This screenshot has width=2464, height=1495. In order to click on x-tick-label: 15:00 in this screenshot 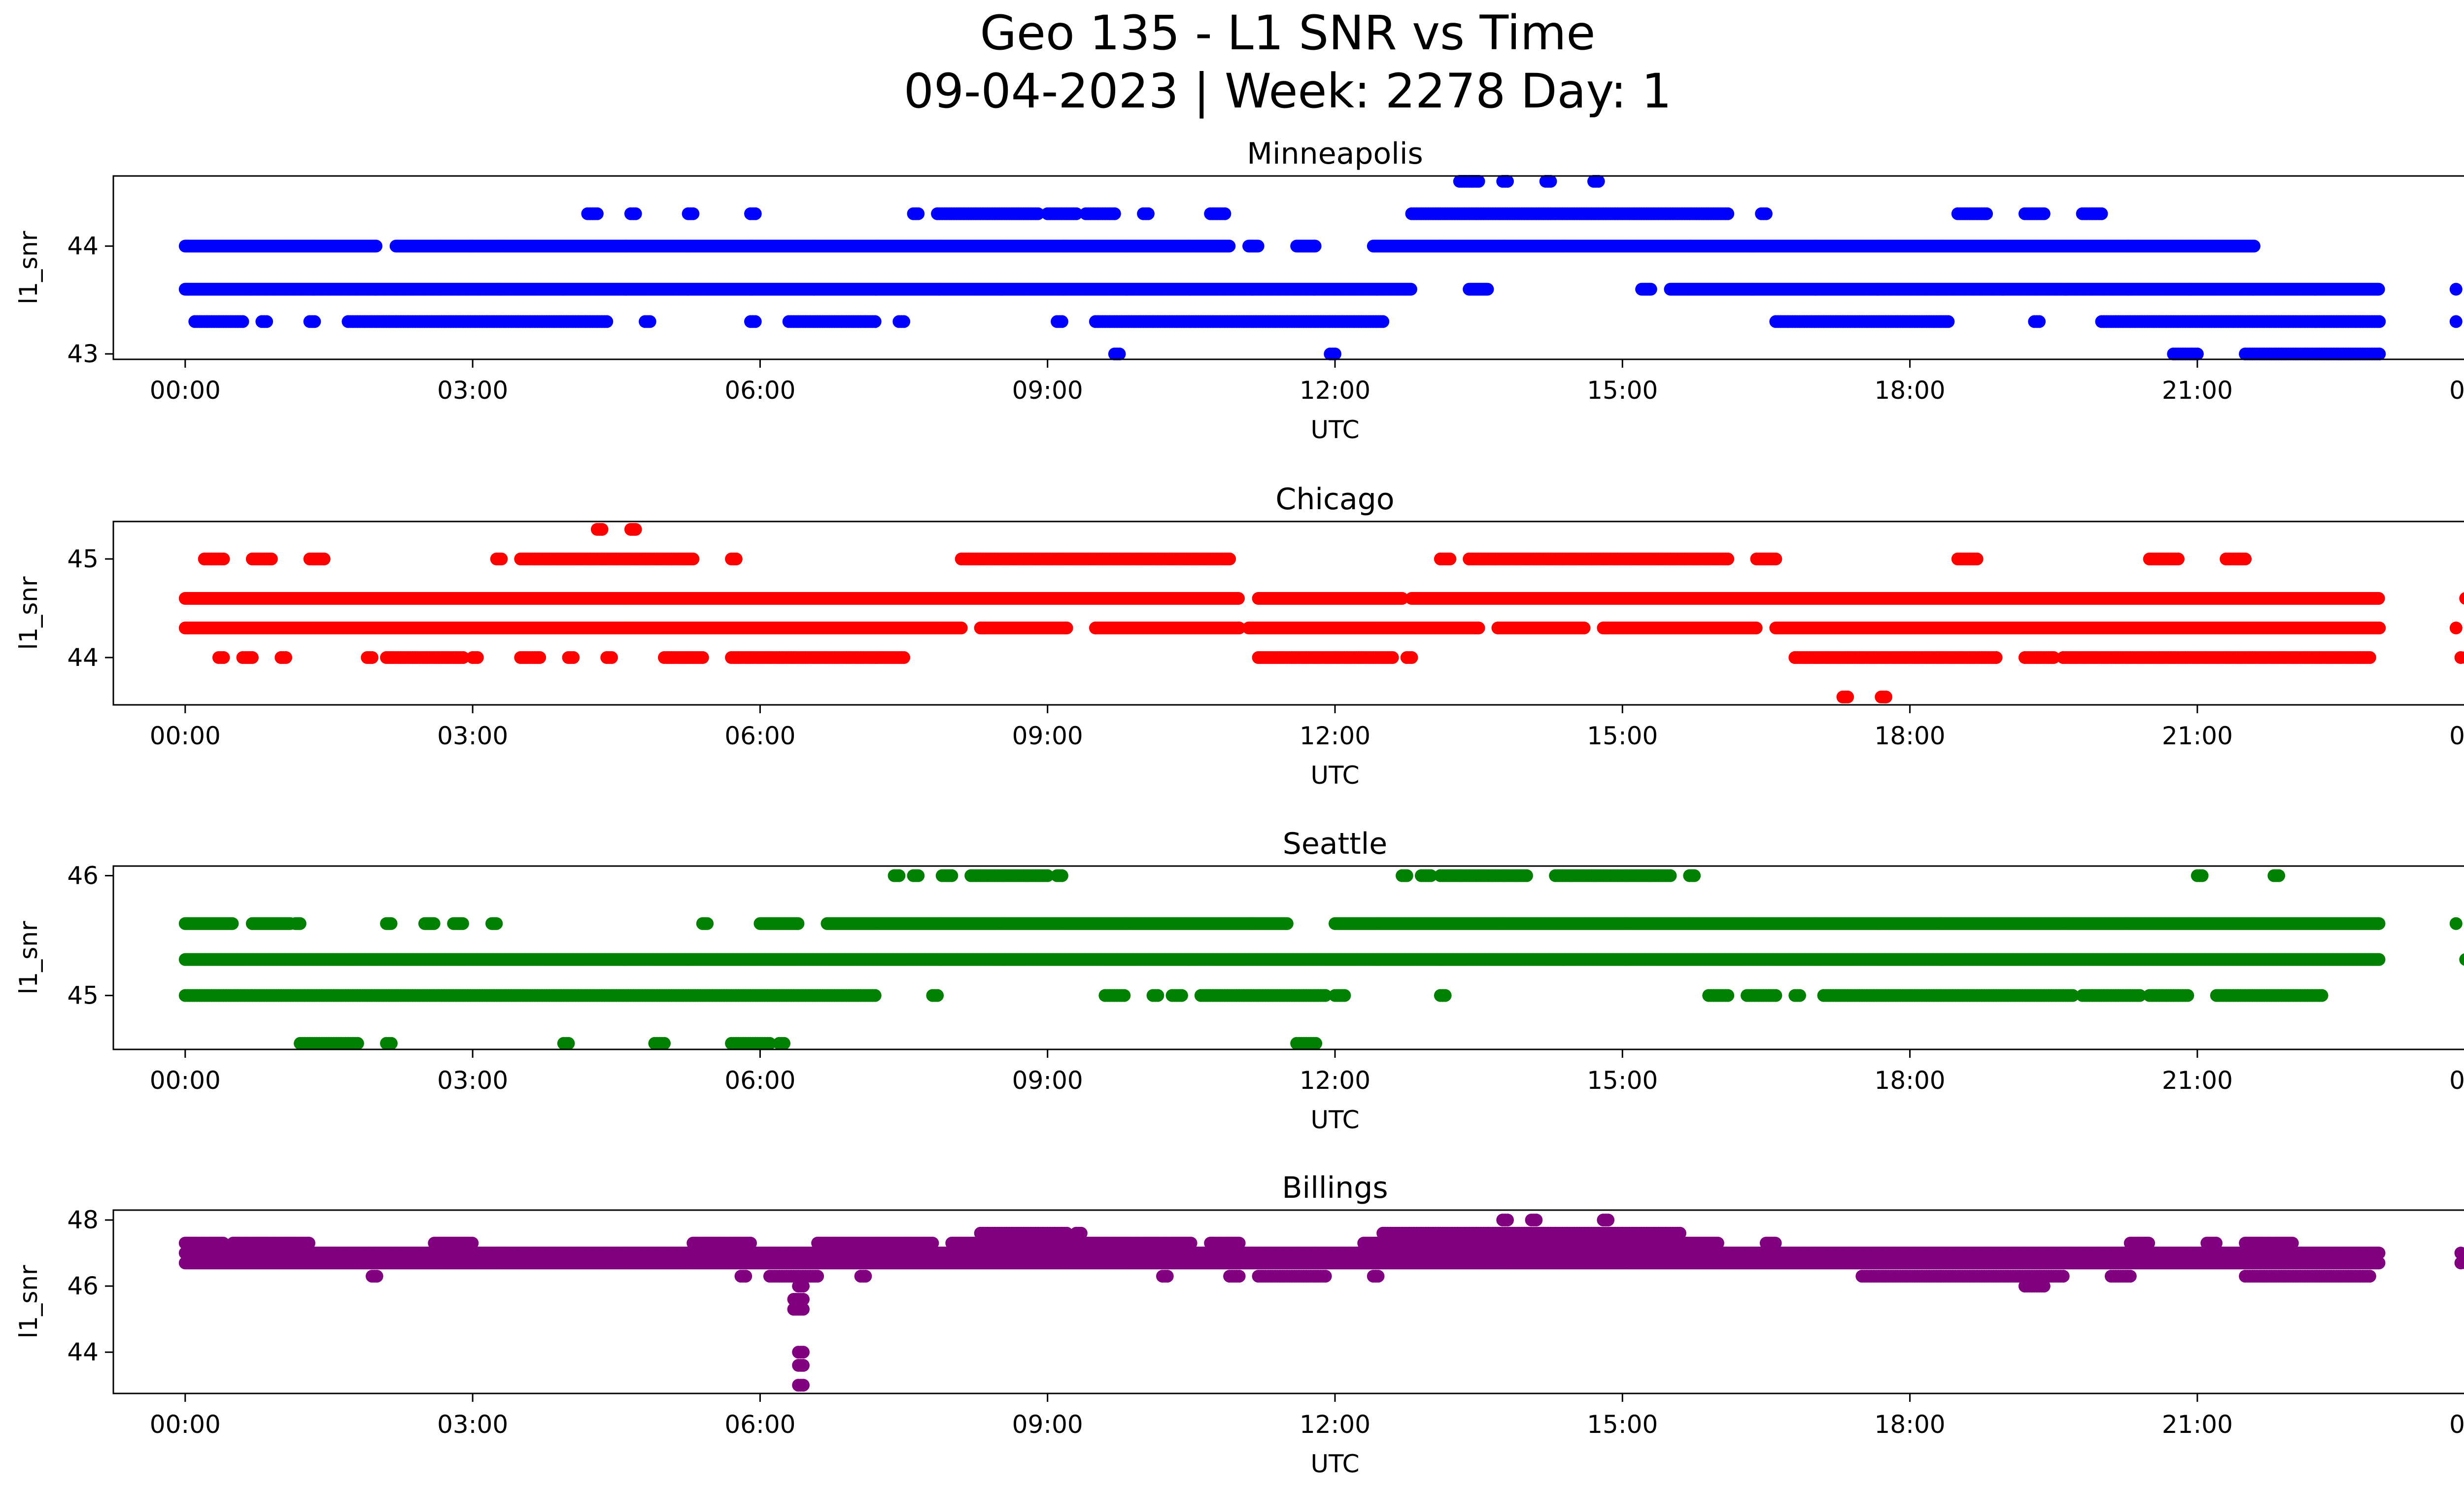, I will do `click(1622, 390)`.